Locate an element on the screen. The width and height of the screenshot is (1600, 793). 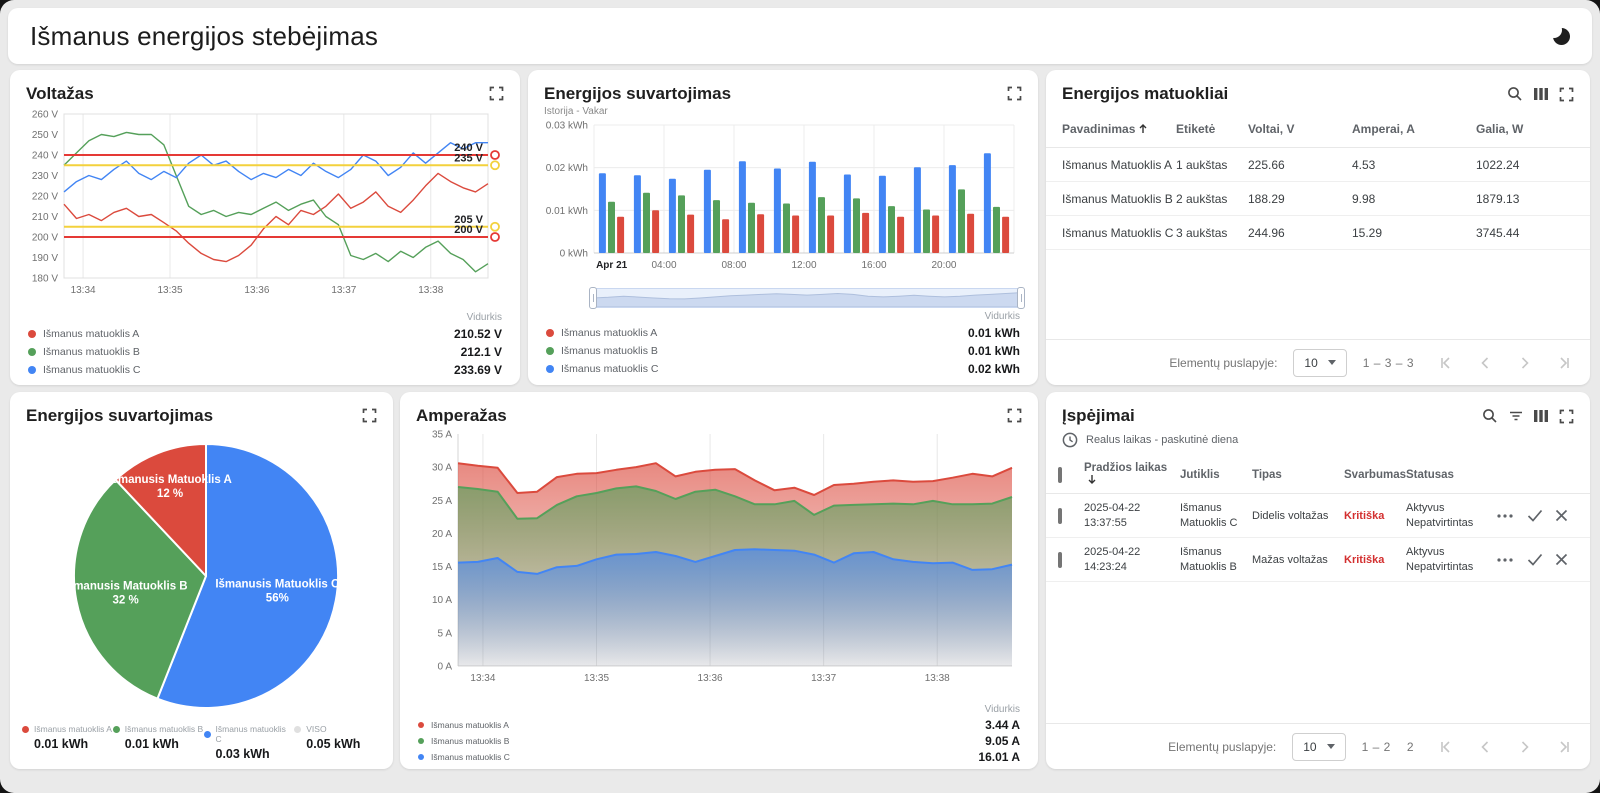
svg-text: 0.03 kWh is located at coordinates (567, 126).